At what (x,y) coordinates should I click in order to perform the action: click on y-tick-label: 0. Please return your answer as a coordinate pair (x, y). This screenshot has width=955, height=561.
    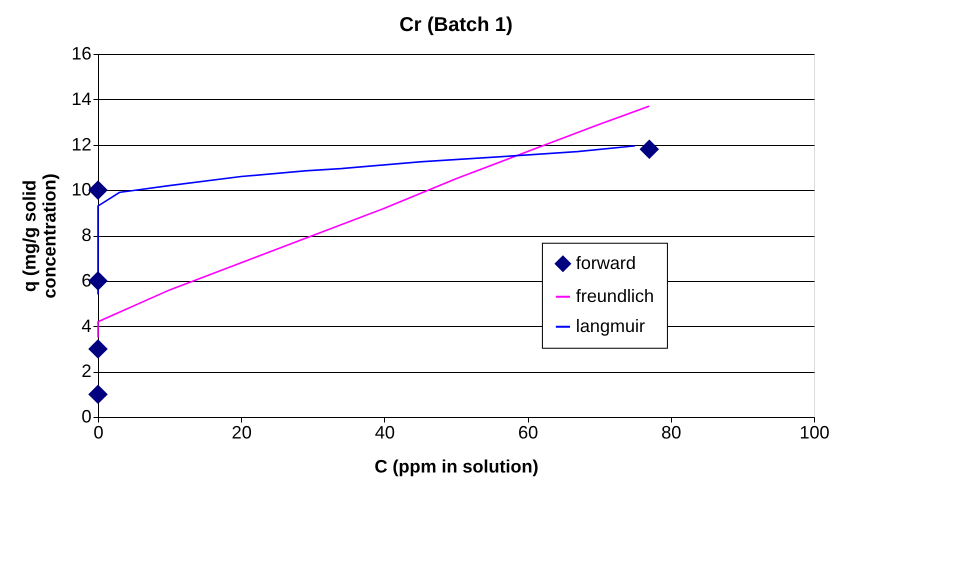
    Looking at the image, I should click on (86, 416).